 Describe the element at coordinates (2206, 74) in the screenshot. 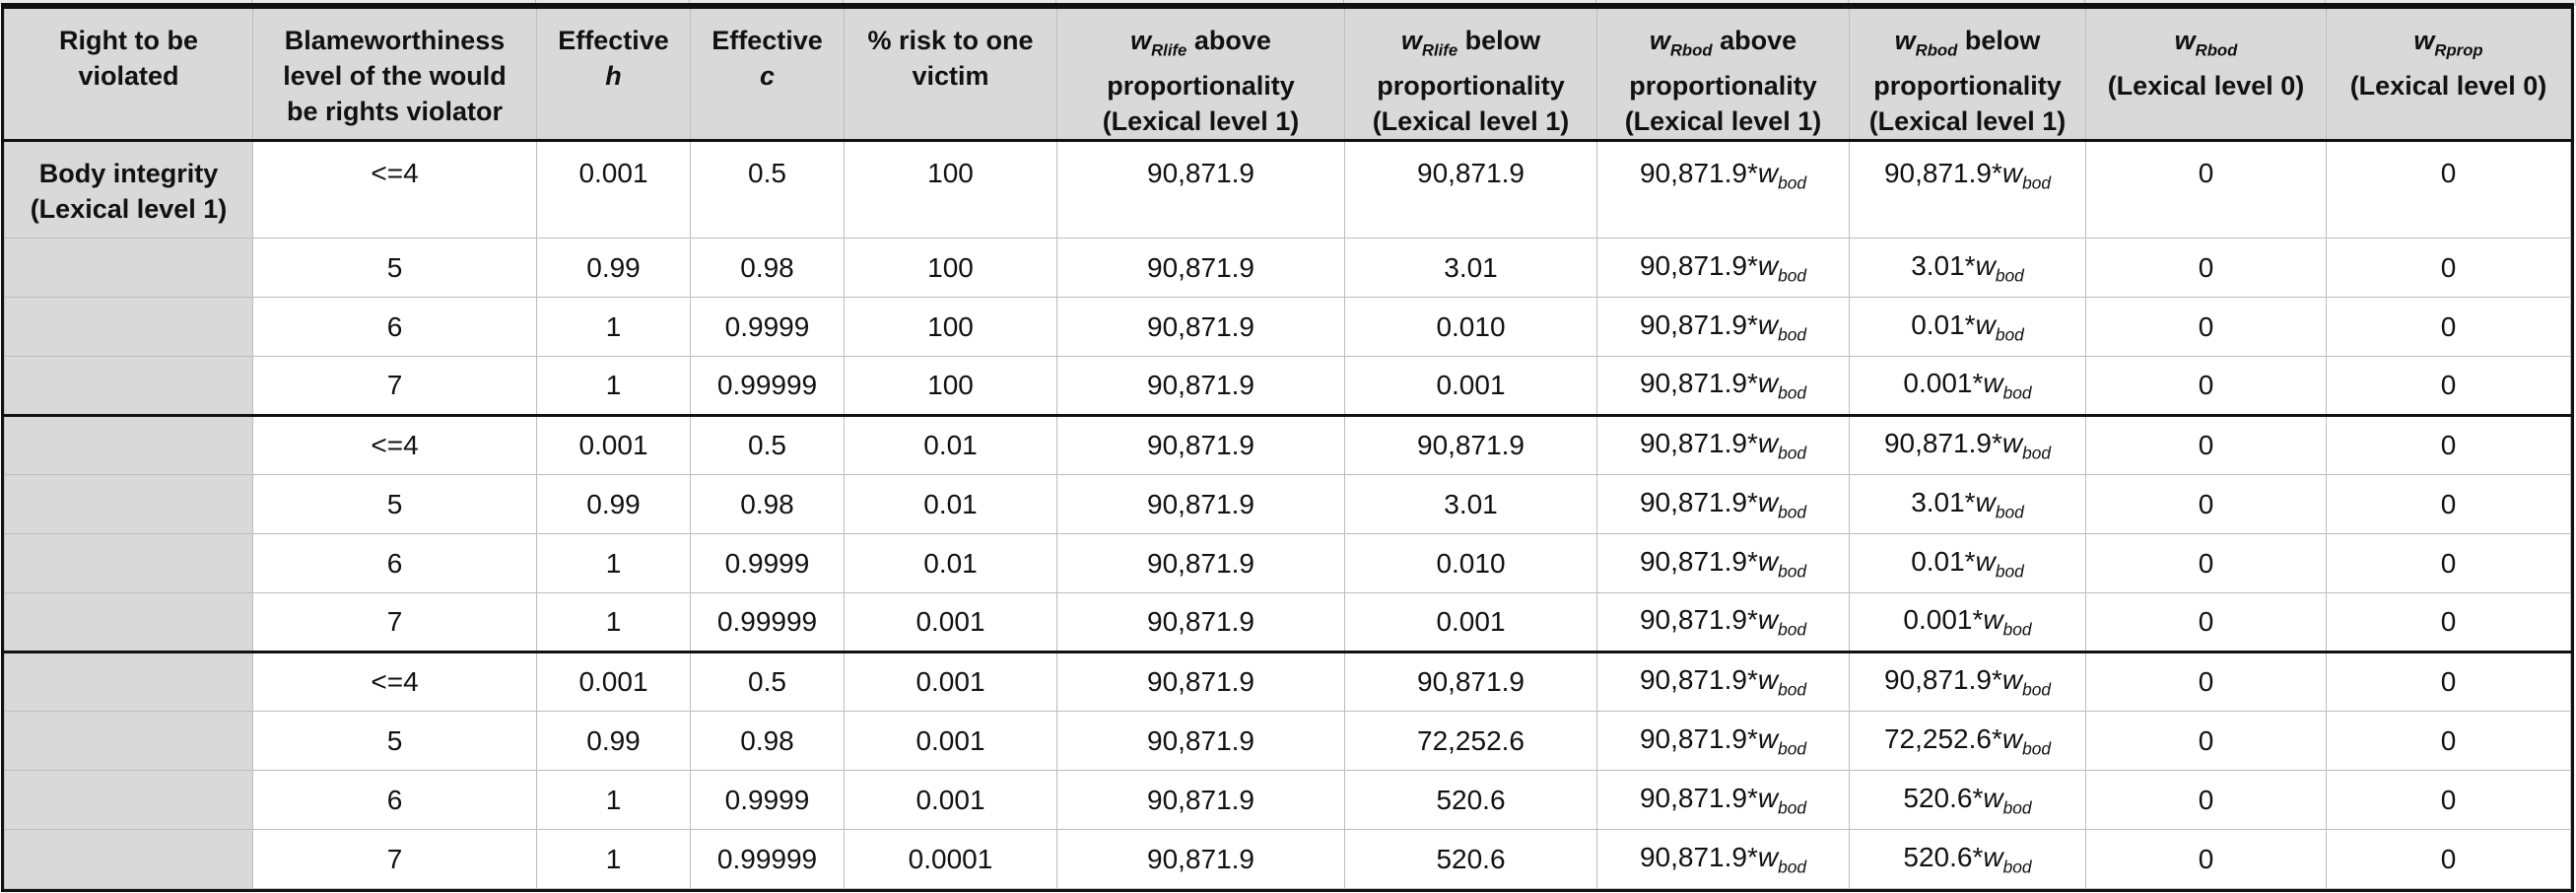

I see `column-header: wRbod (Lexical level 0)` at that location.